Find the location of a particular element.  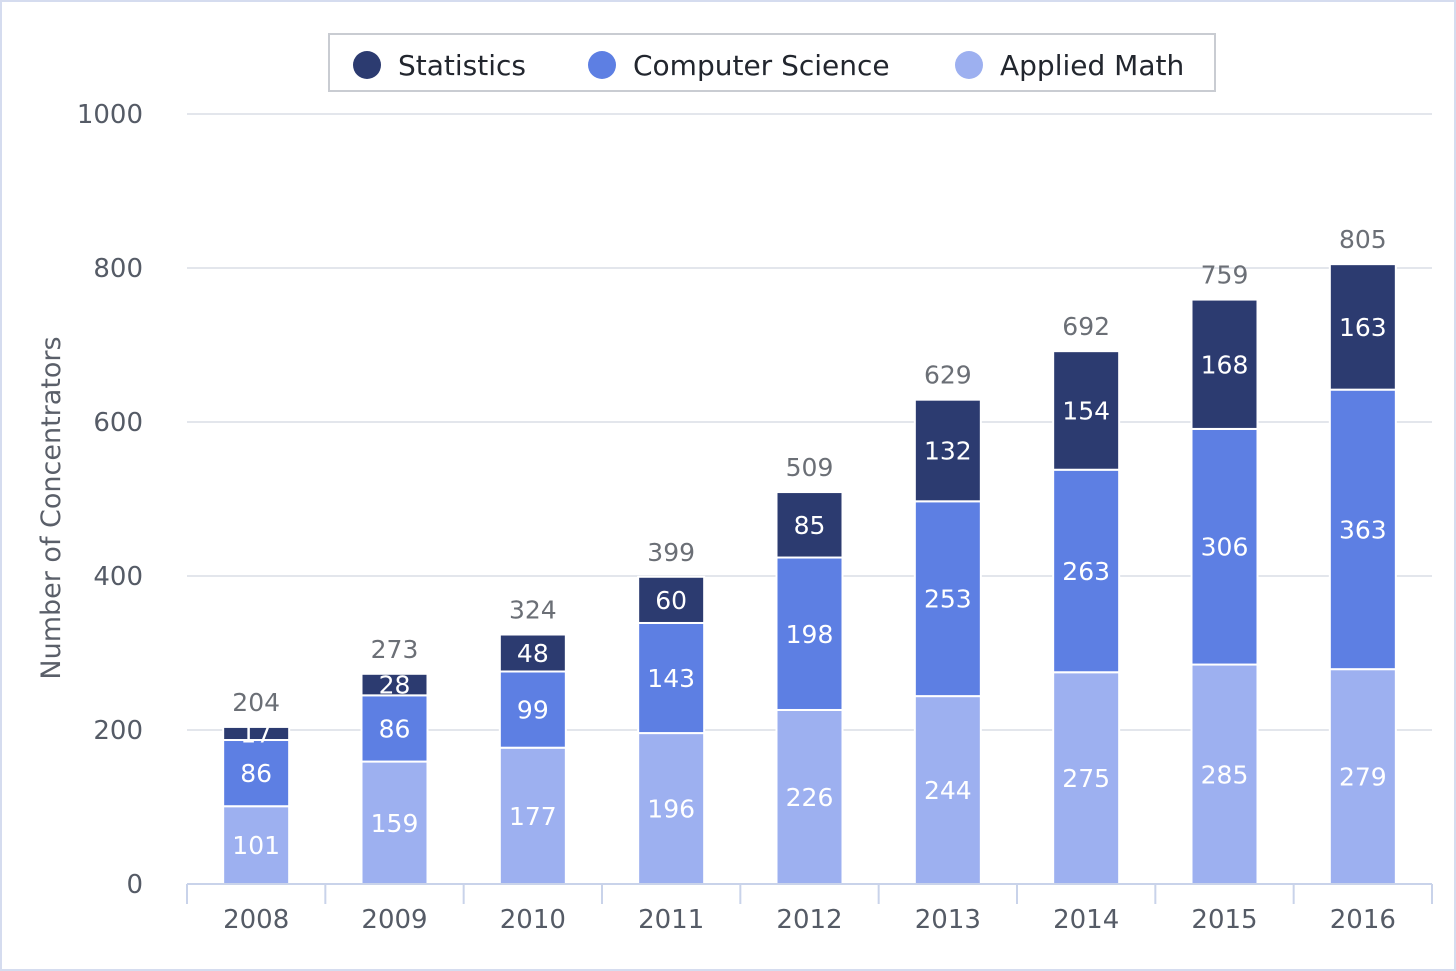

x-tick-label: 2014 is located at coordinates (1086, 920).